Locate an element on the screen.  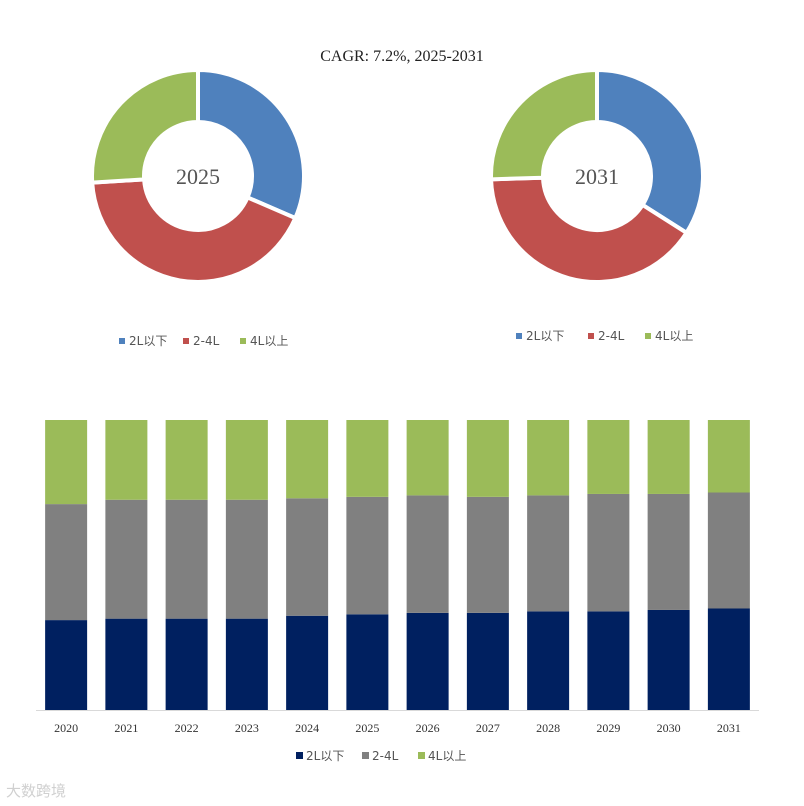
donut-legend-2031: 2L以下 2-4L 4L以上 is located at coordinates (604, 336).